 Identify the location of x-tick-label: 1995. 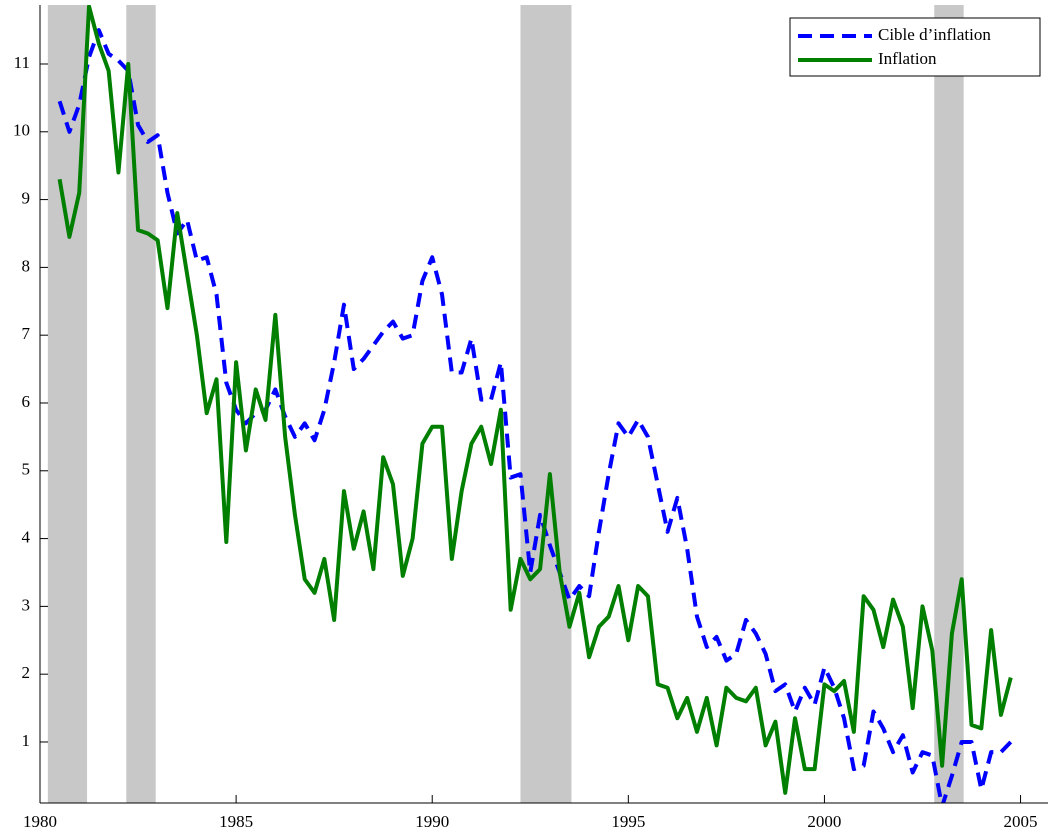
(628, 821).